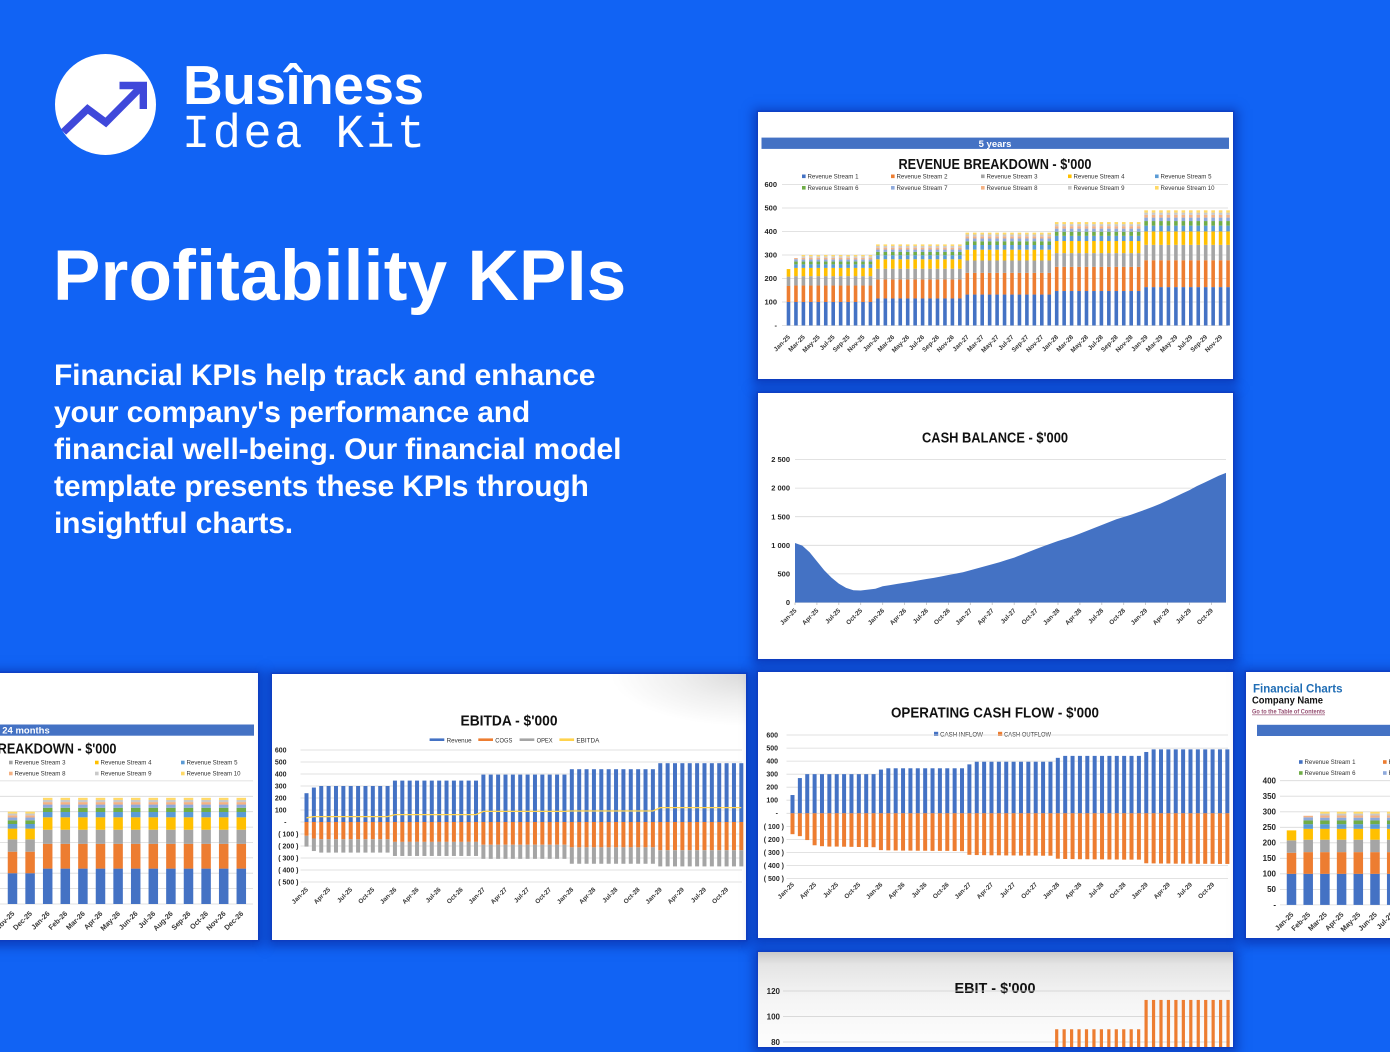 The height and width of the screenshot is (1052, 1390). Describe the element at coordinates (775, 1042) in the screenshot. I see `svg-text: 80` at that location.